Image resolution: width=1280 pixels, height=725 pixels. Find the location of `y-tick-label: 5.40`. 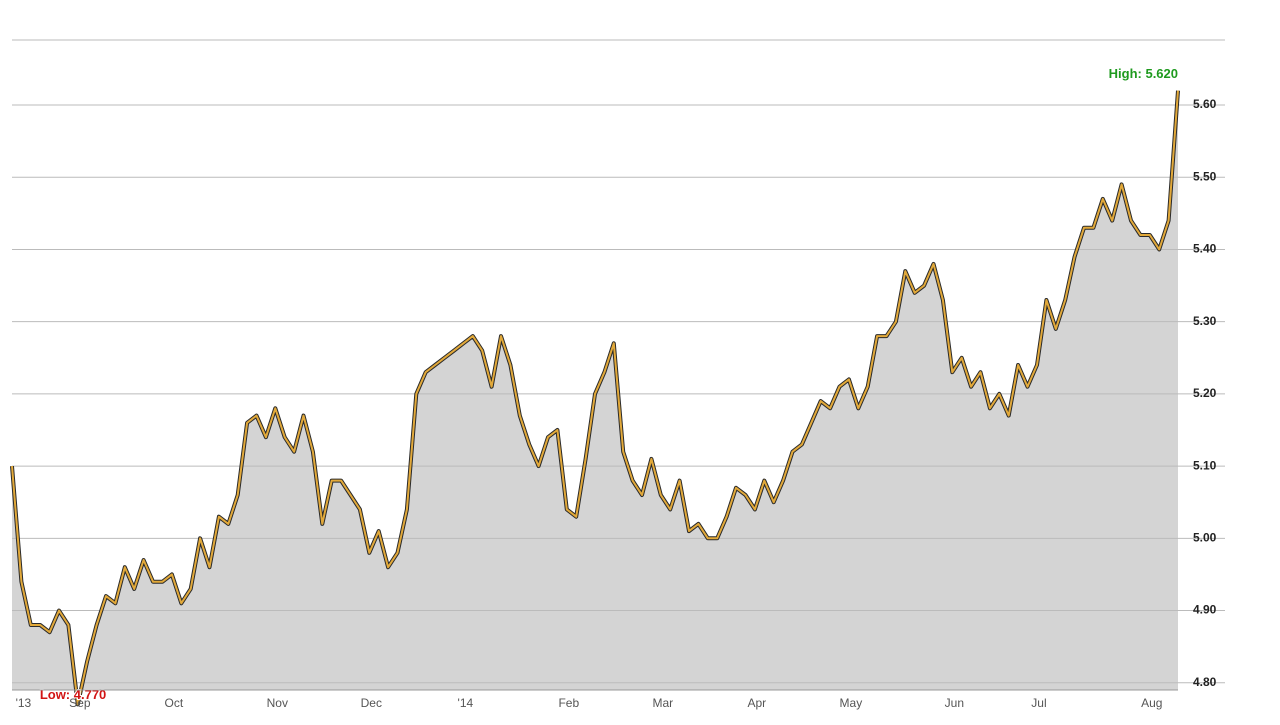

y-tick-label: 5.40 is located at coordinates (1205, 249).